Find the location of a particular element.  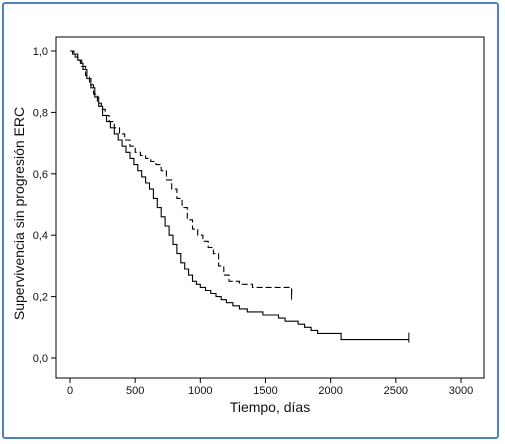

x-tick-label: 1500 is located at coordinates (265, 391).